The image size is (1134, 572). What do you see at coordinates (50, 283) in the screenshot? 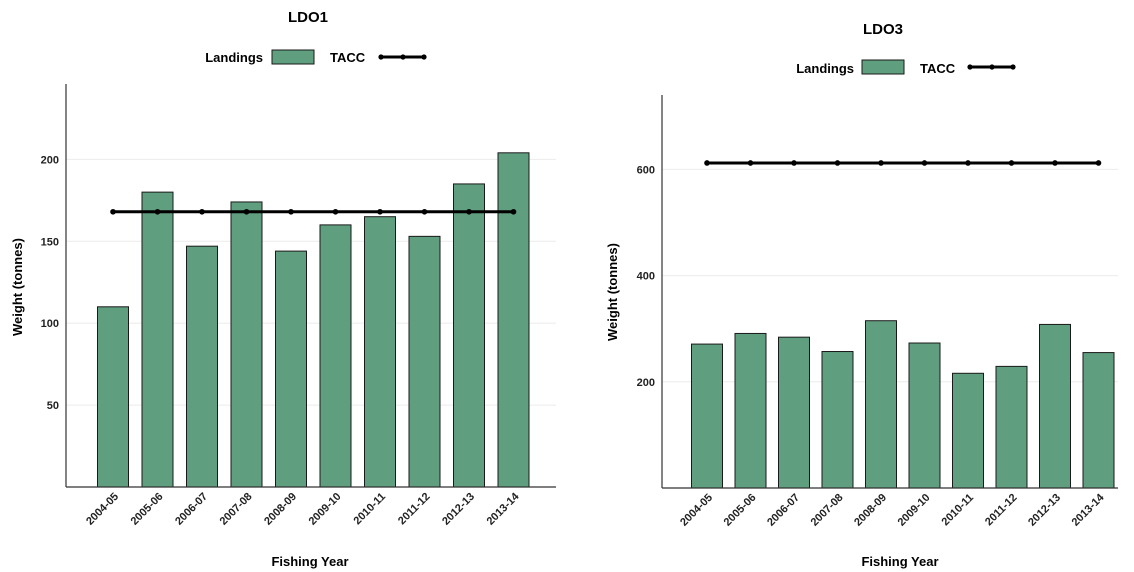
I see `y-tick-labels: 50 100 150 200` at bounding box center [50, 283].